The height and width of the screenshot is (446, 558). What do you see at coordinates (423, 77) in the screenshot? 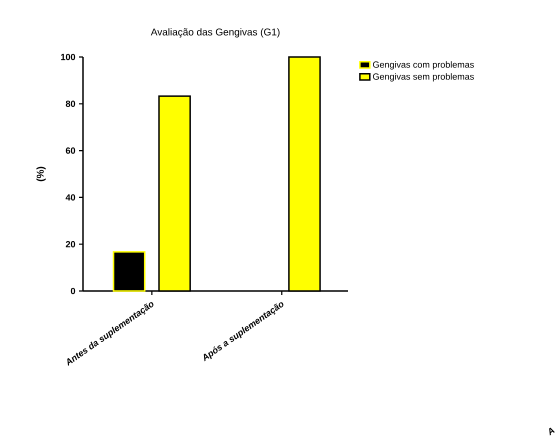
I see `legend-label: Gengivas sem problemas` at bounding box center [423, 77].